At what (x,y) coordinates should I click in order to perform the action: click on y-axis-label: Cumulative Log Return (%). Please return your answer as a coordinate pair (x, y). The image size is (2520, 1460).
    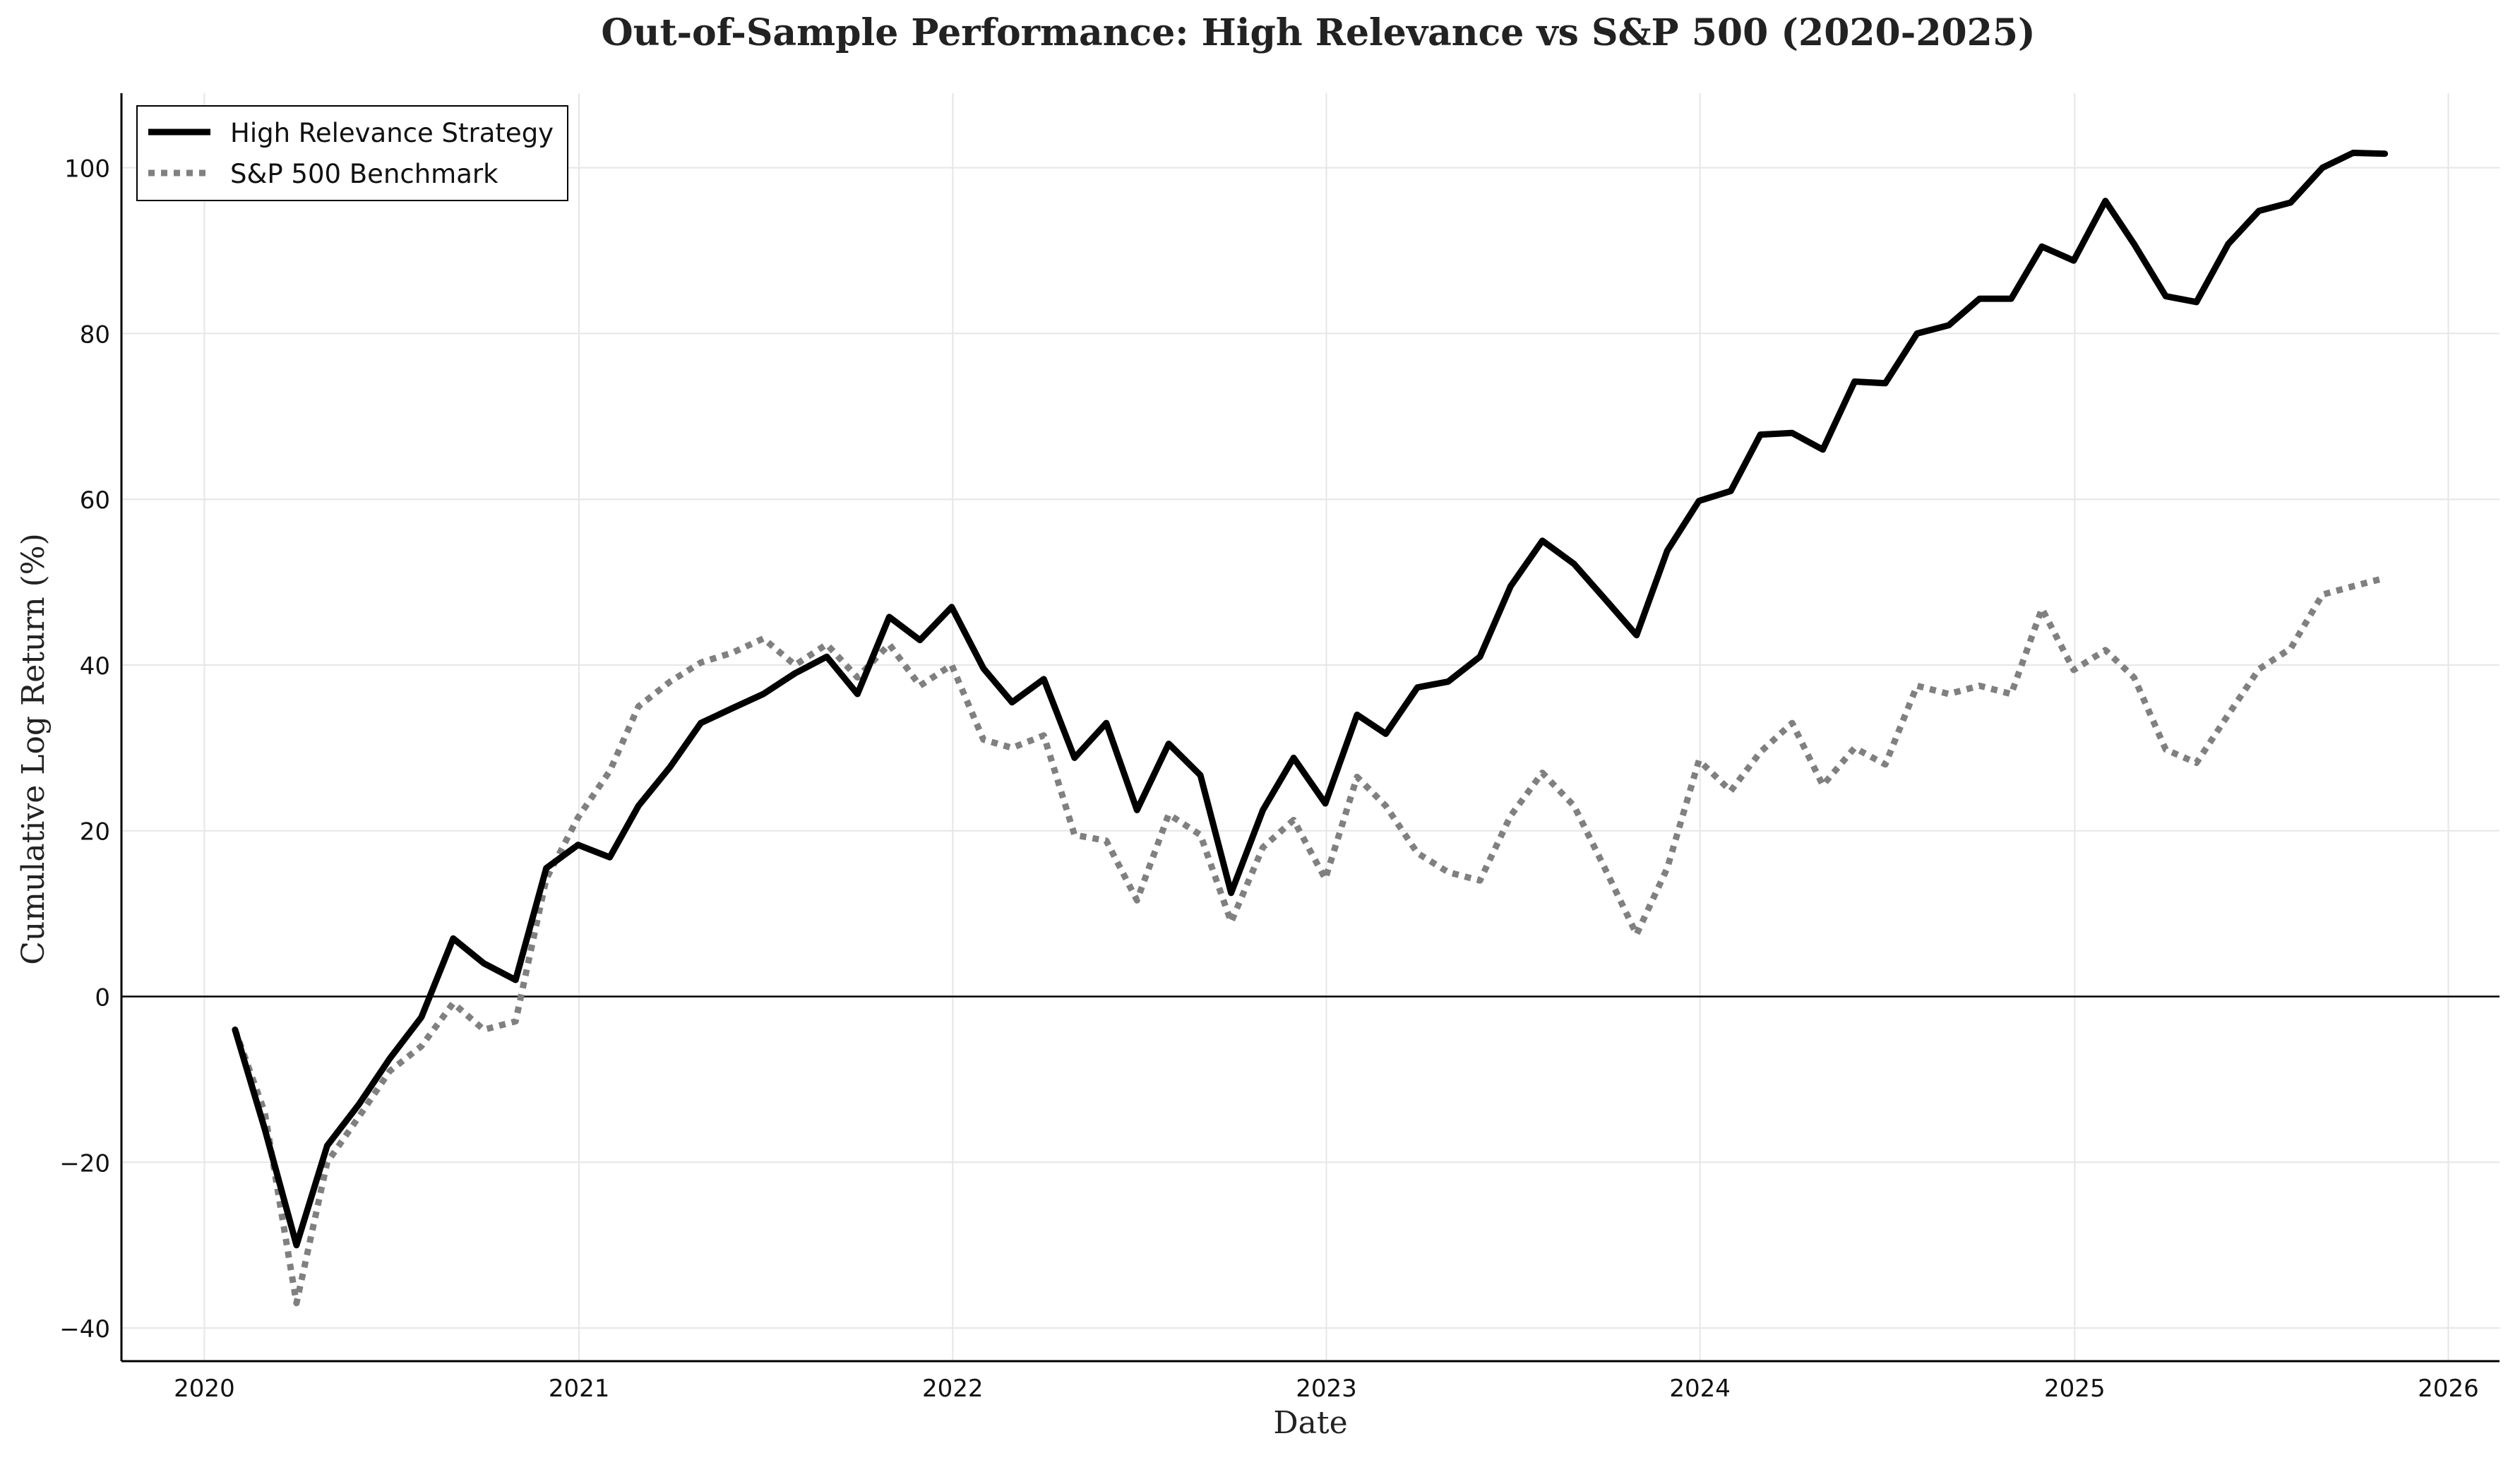
    Looking at the image, I should click on (34, 749).